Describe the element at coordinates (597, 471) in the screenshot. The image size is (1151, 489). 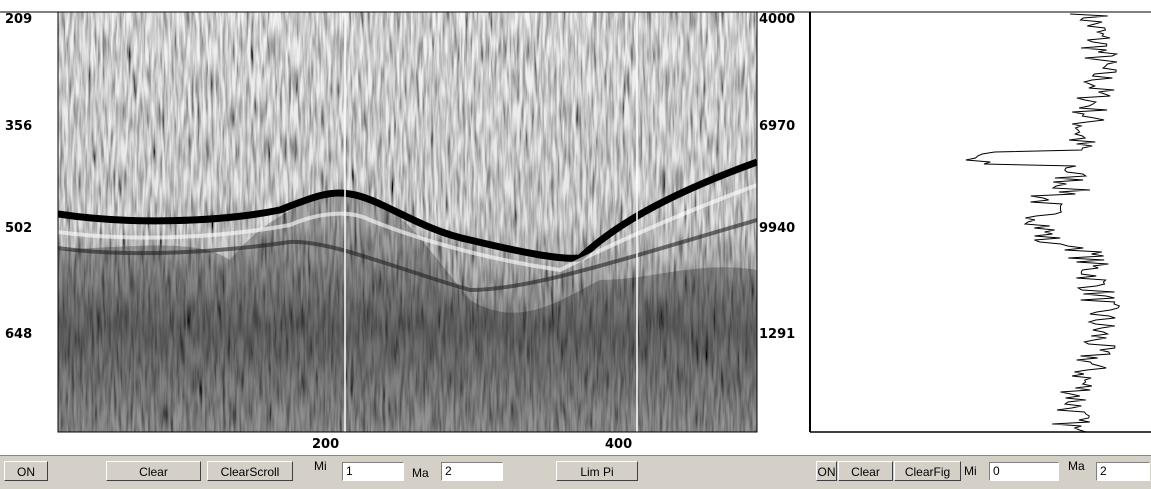
I see `lim-button: Lim Pi` at that location.